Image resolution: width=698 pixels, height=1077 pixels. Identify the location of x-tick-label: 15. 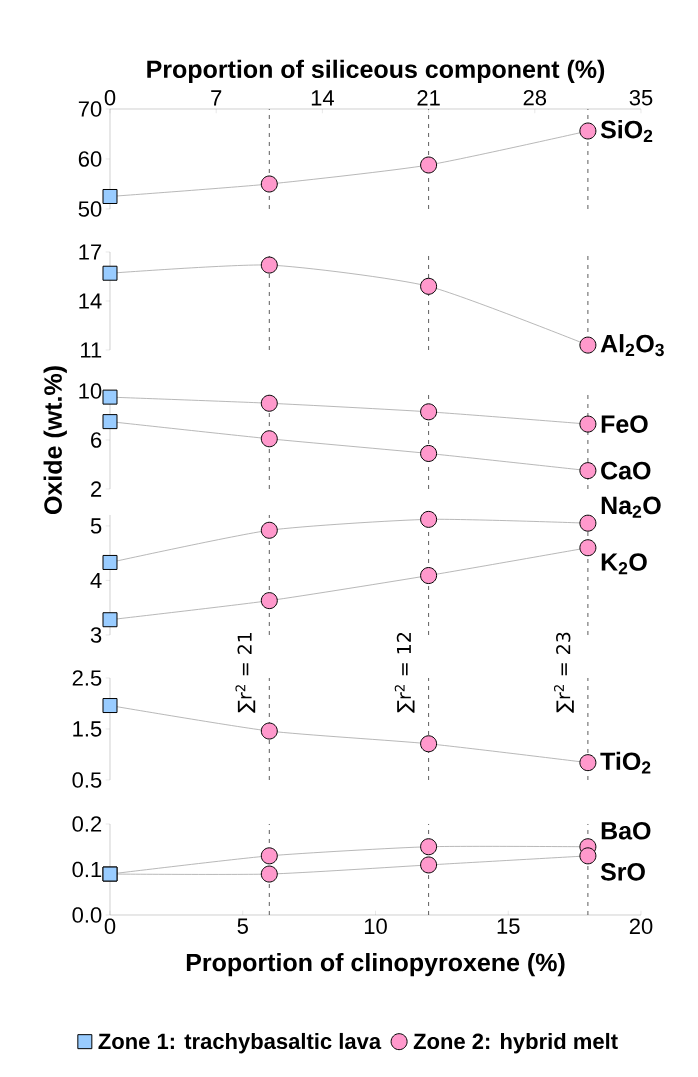
(508, 926).